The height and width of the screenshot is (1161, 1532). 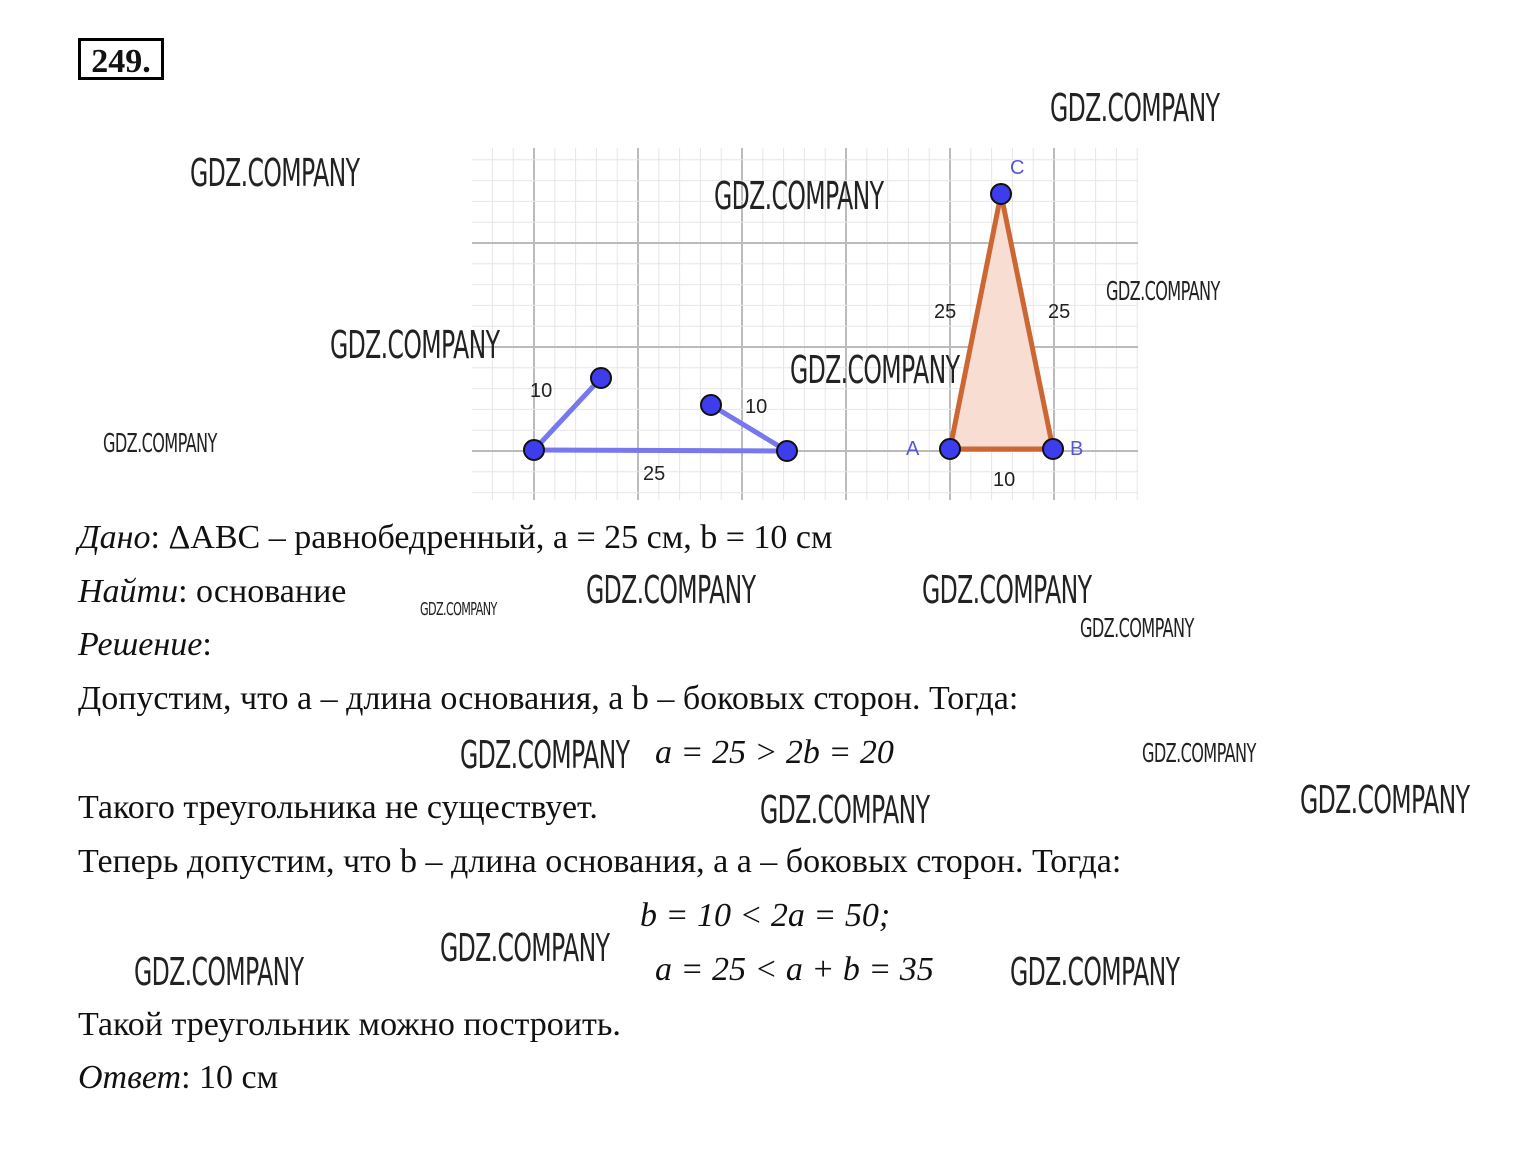 I want to click on formula-1: a = 25 > 2b = 20, so click(x=774, y=752).